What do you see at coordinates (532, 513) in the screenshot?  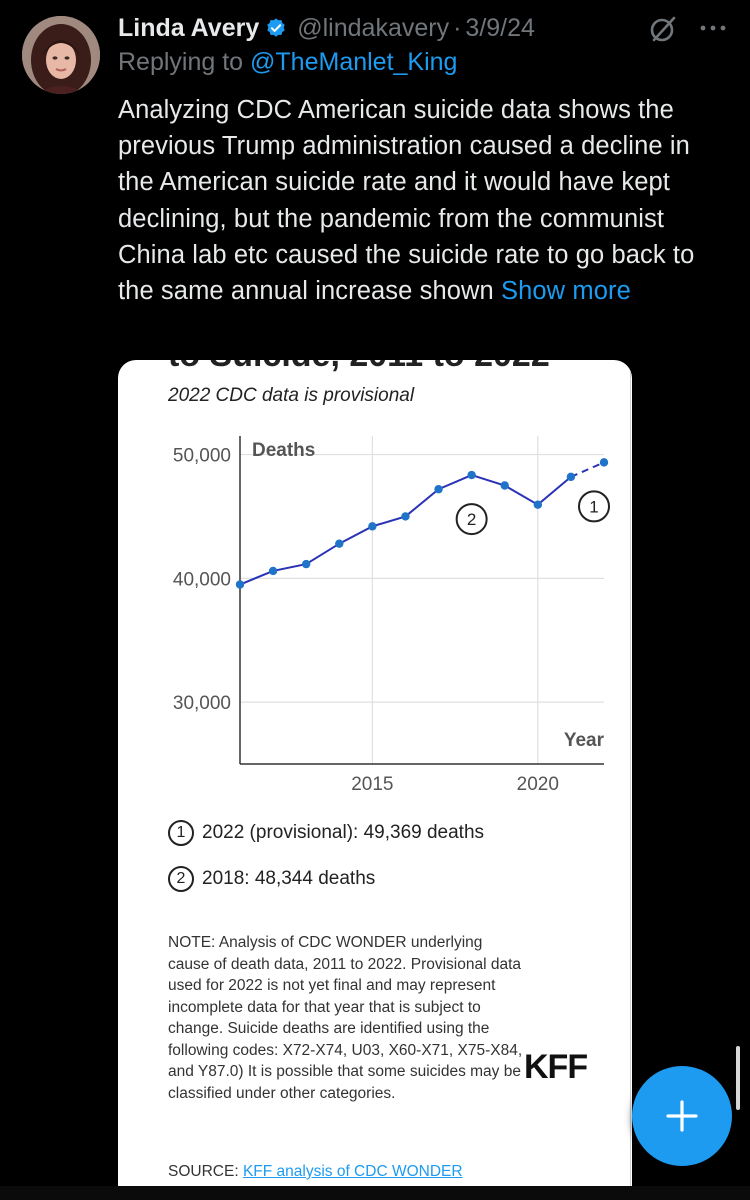 I see `chart-markers: 12` at bounding box center [532, 513].